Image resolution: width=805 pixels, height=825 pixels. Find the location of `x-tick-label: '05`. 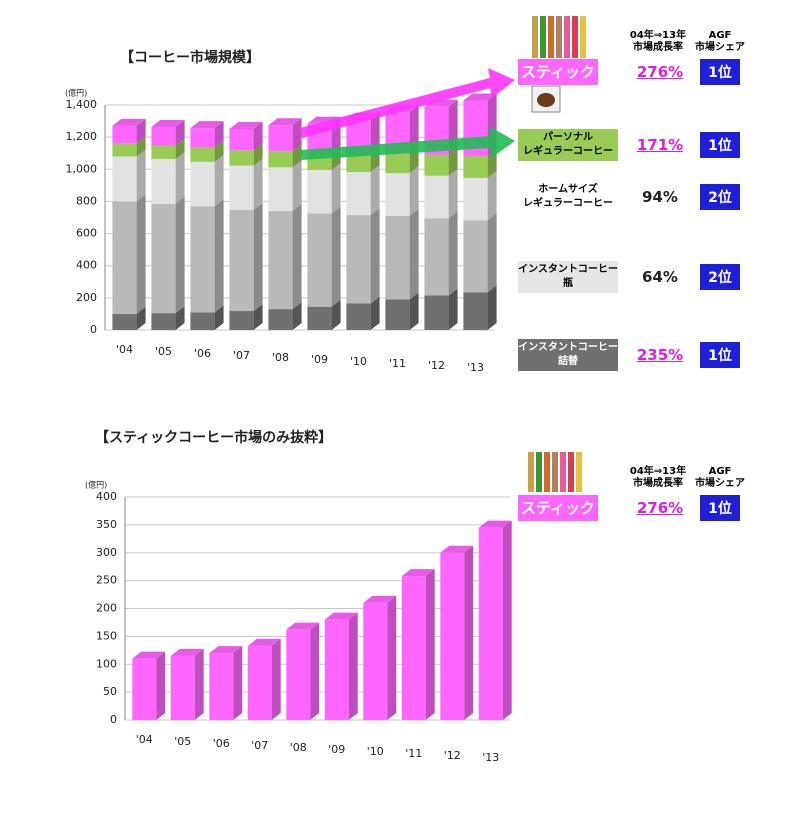

x-tick-label: '05 is located at coordinates (163, 351).